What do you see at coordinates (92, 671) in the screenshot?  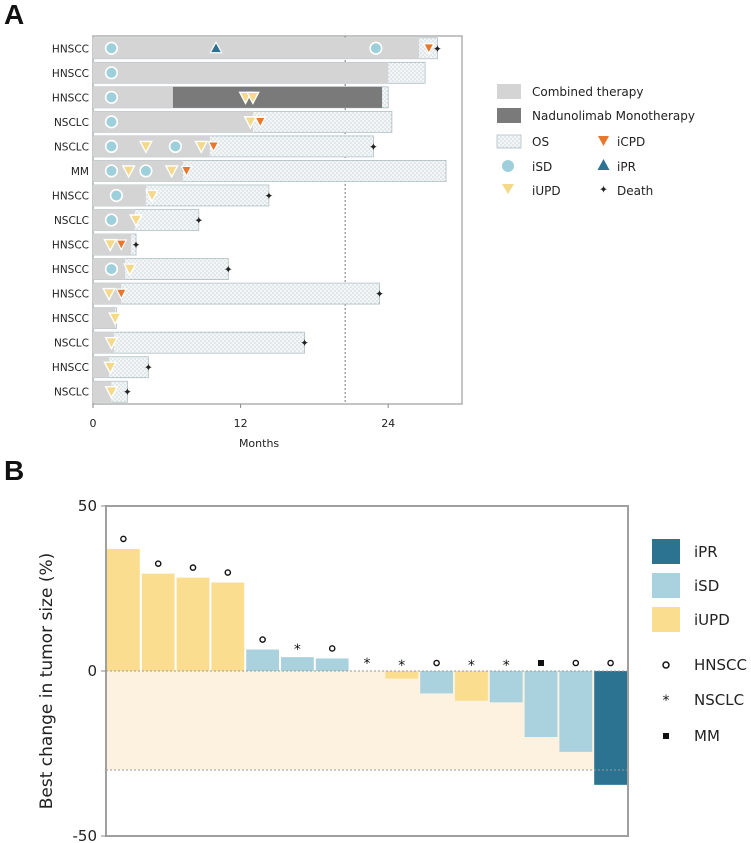 I see `y-tick-label: 0` at bounding box center [92, 671].